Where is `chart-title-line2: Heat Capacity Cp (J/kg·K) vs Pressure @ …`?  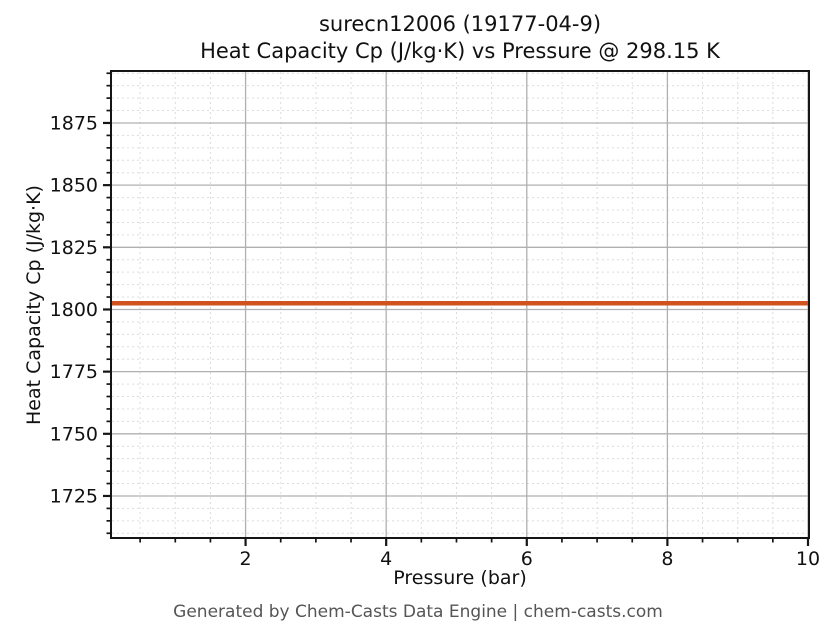
chart-title-line2: Heat Capacity Cp (J/kg·K) vs Pressure @ … is located at coordinates (460, 51).